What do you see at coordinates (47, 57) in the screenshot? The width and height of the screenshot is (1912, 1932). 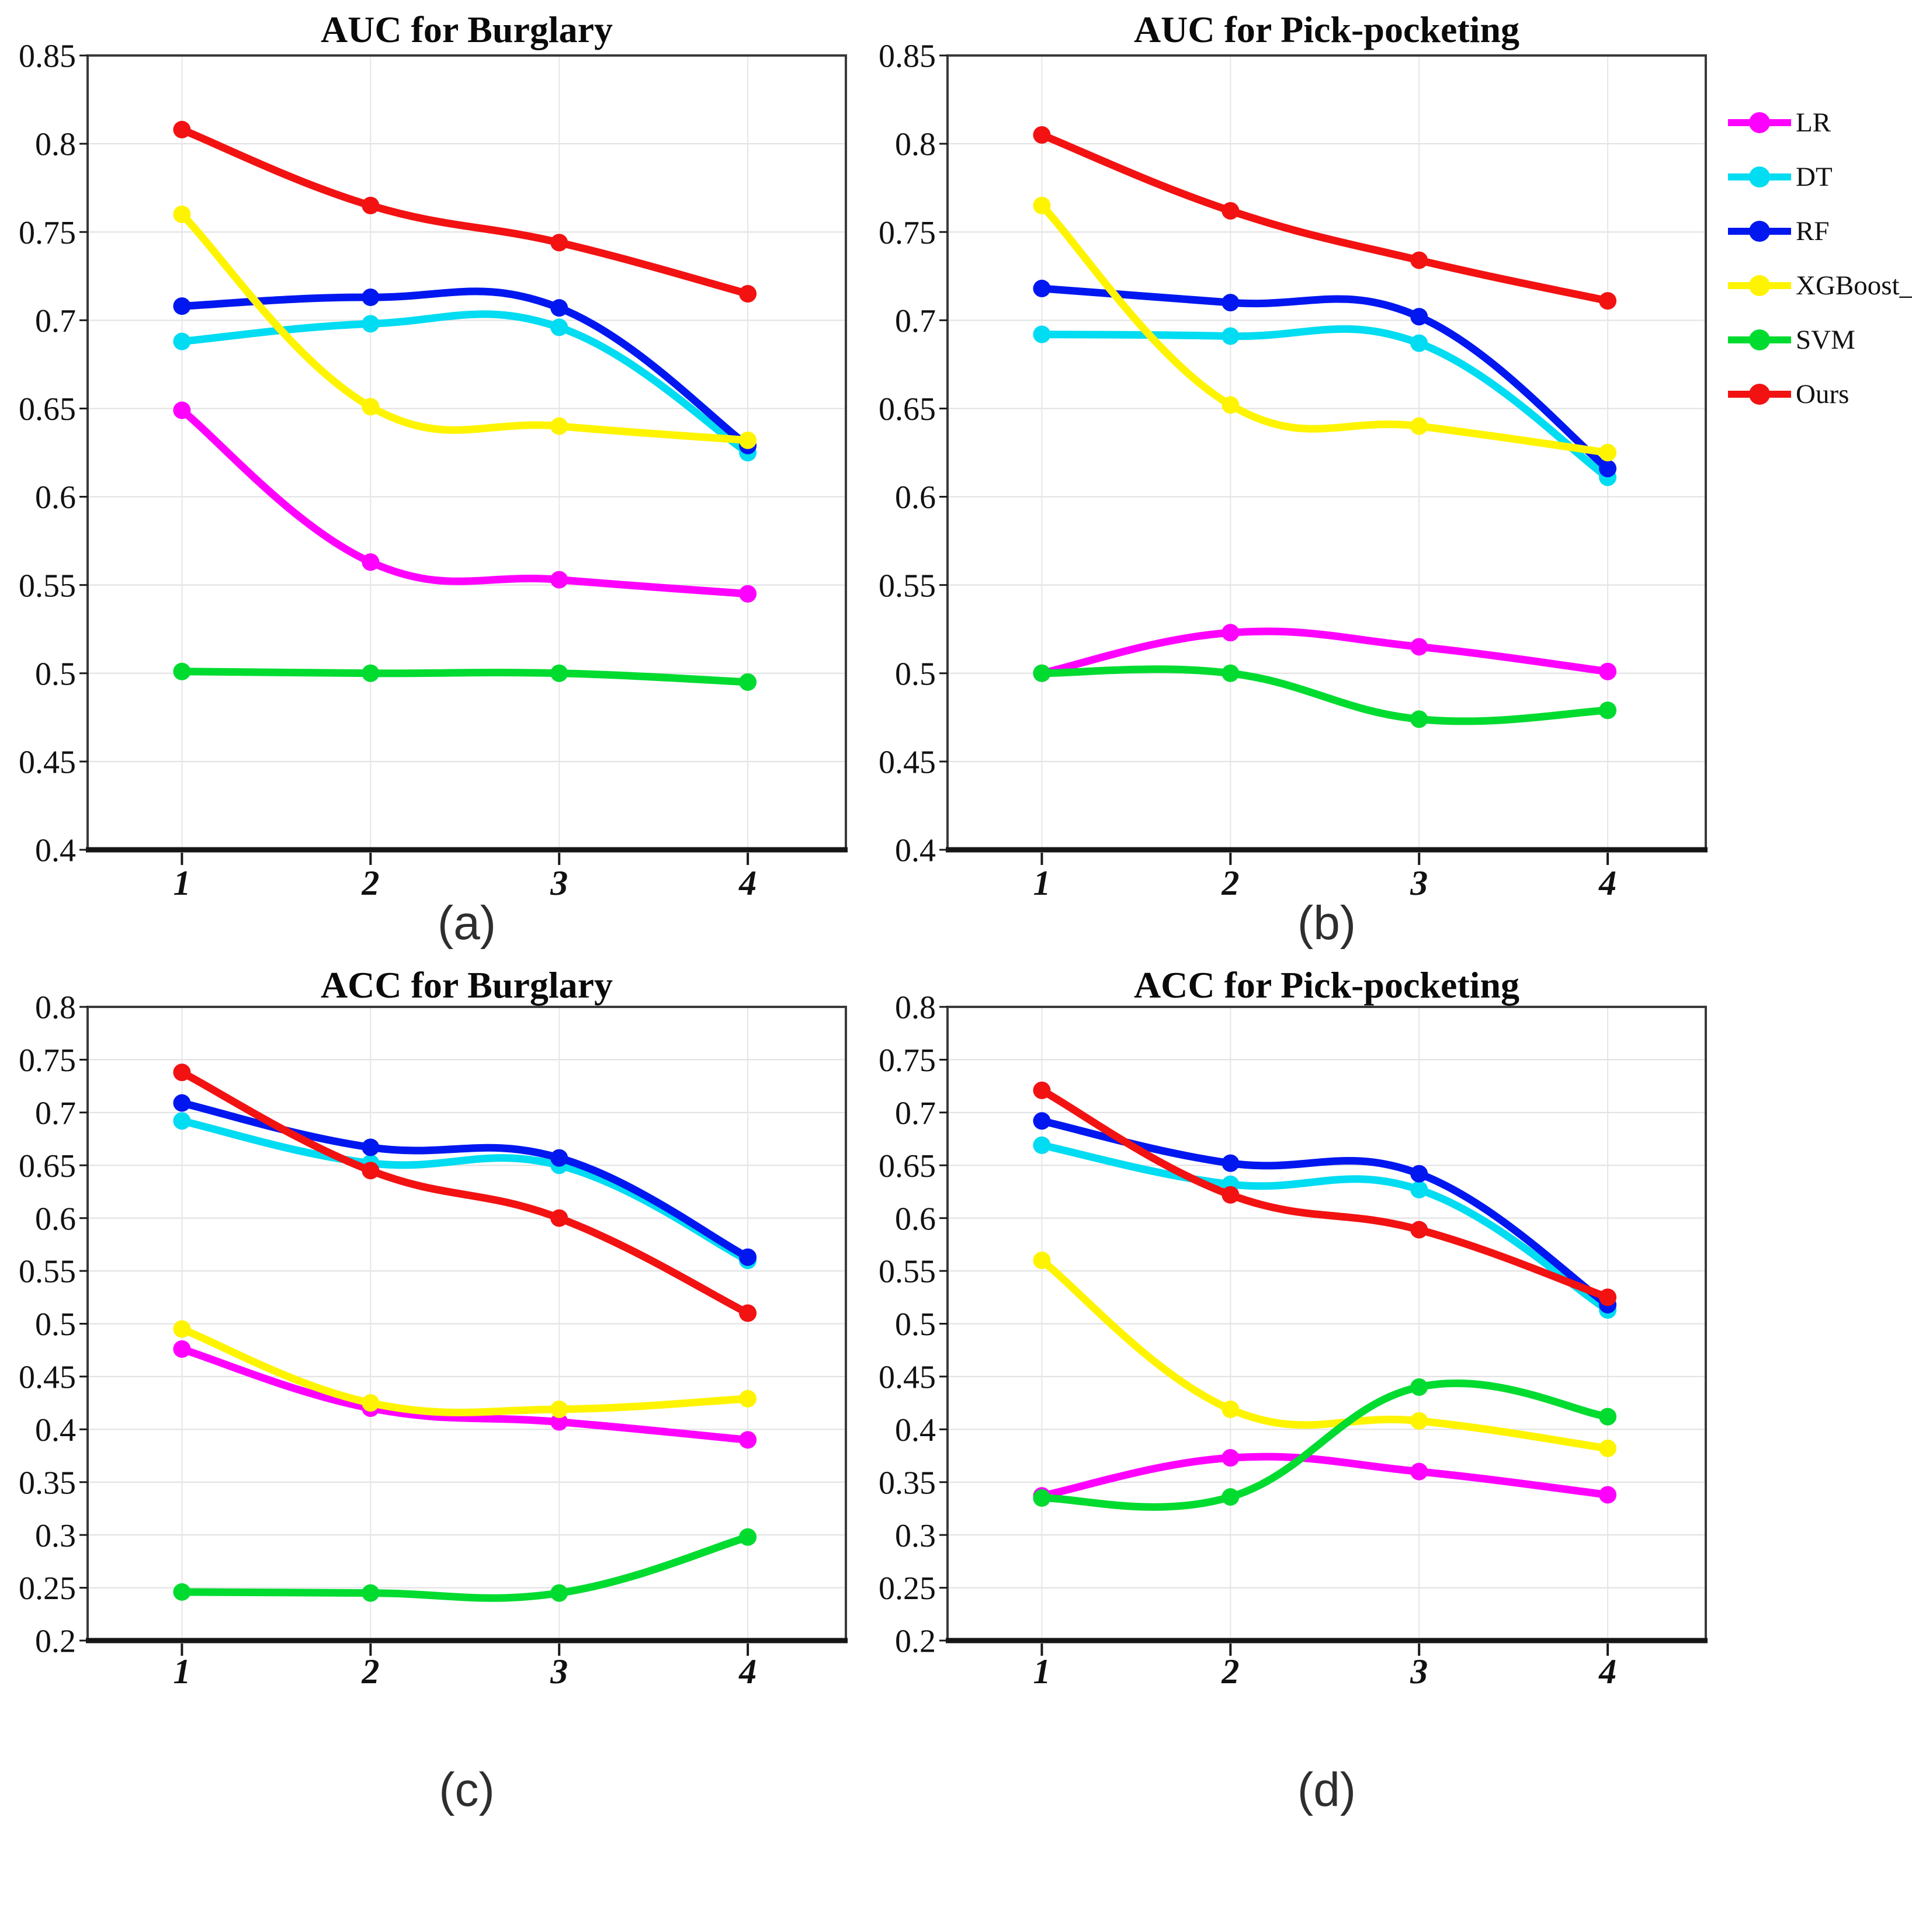 I see `y-tick-label: 0.85` at bounding box center [47, 57].